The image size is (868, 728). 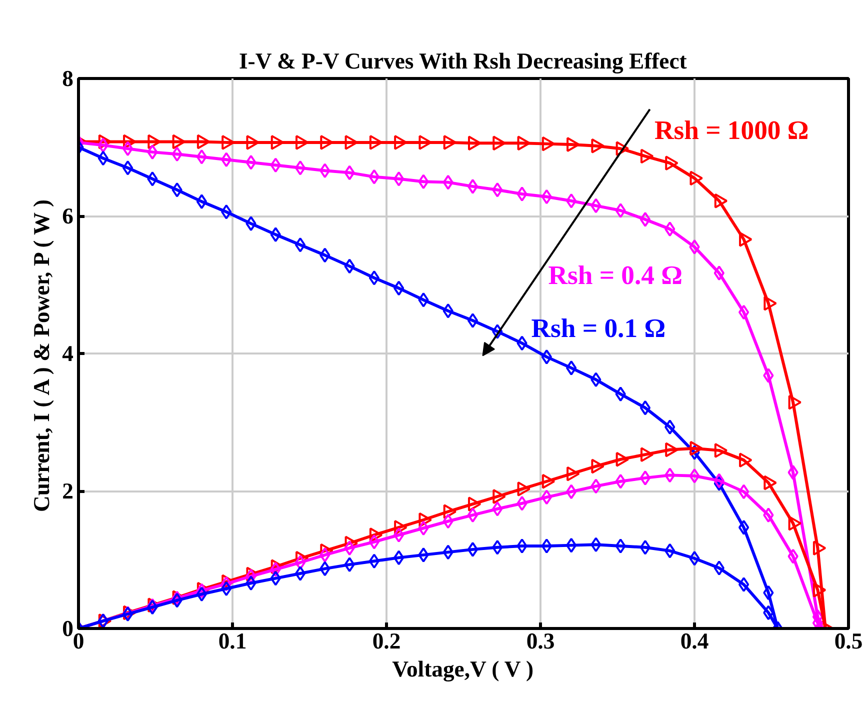 What do you see at coordinates (41, 356) in the screenshot?
I see `y-axis-title: Current, I ( A ) & Power, P ( W )` at bounding box center [41, 356].